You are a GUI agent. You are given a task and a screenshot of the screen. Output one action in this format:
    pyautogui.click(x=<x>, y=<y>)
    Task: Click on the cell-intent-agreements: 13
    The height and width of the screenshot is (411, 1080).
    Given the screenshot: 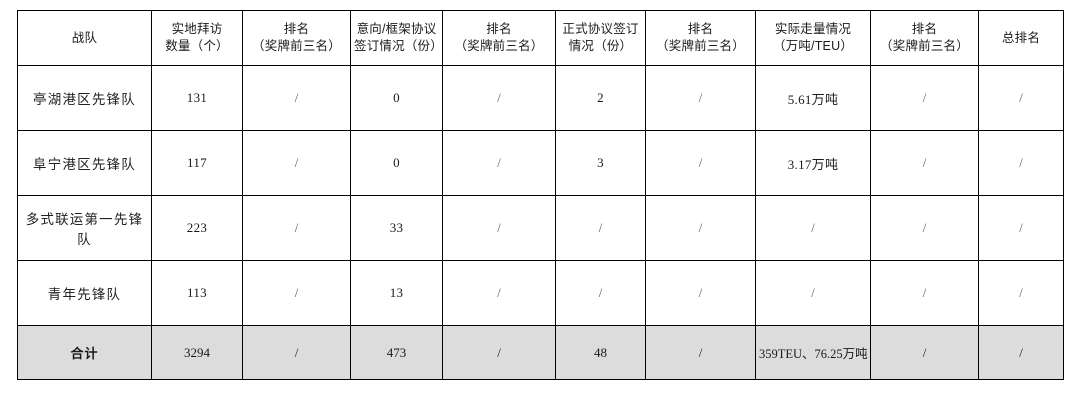 What is the action you would take?
    pyautogui.click(x=396, y=293)
    